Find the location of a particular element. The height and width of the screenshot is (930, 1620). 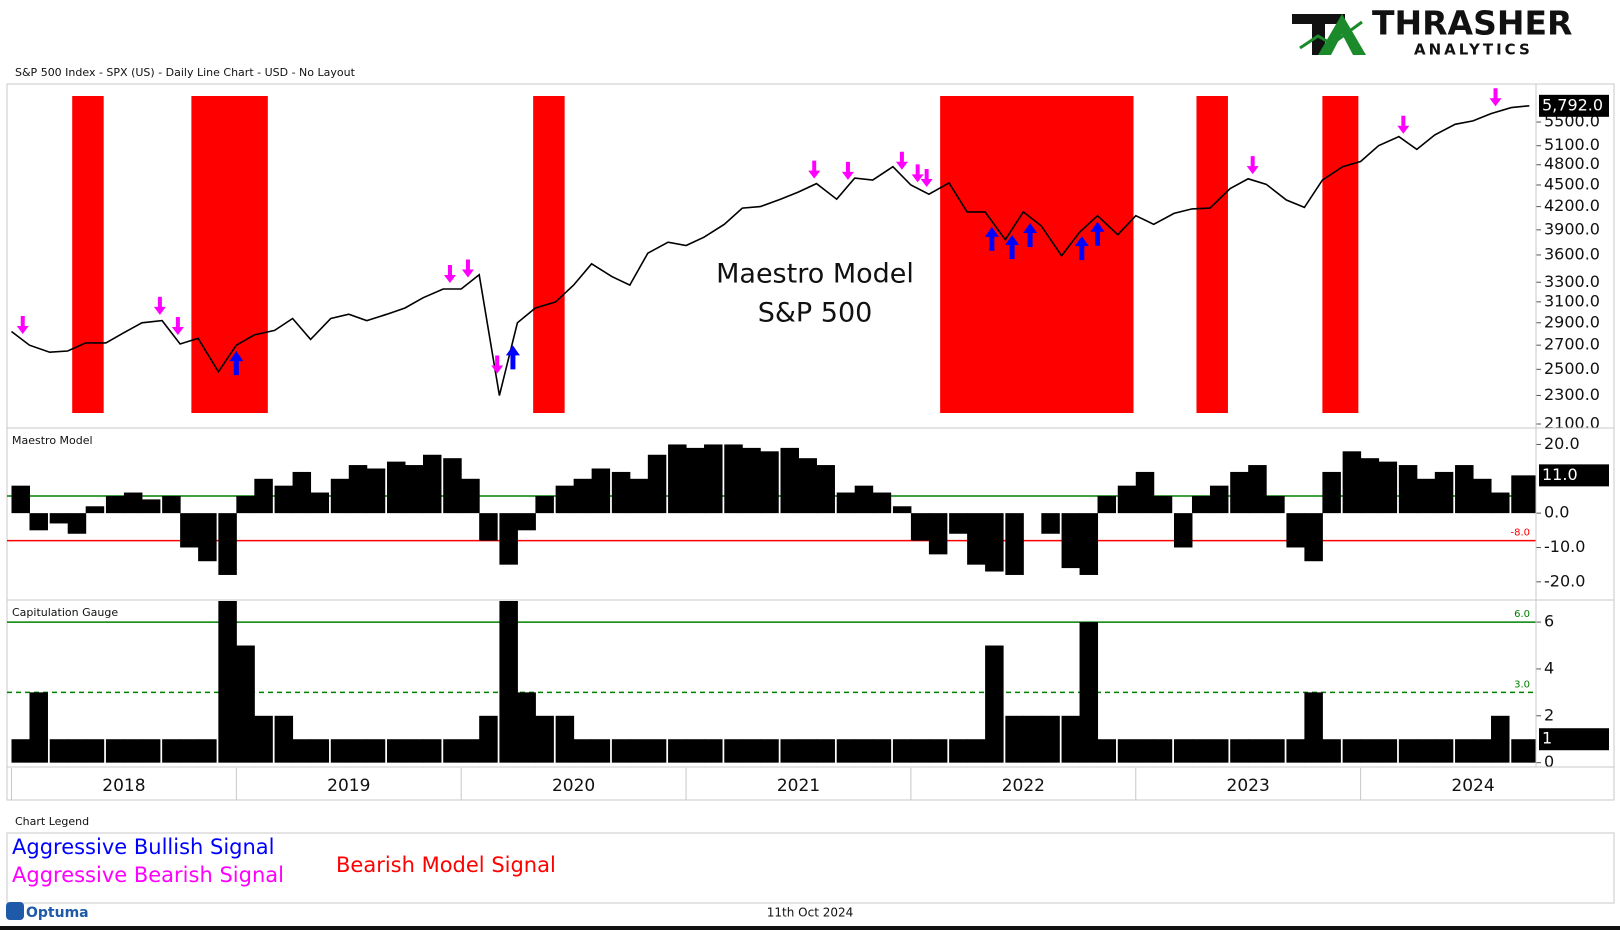

legend-entry: Aggressive Bullish Signal is located at coordinates (143, 847).